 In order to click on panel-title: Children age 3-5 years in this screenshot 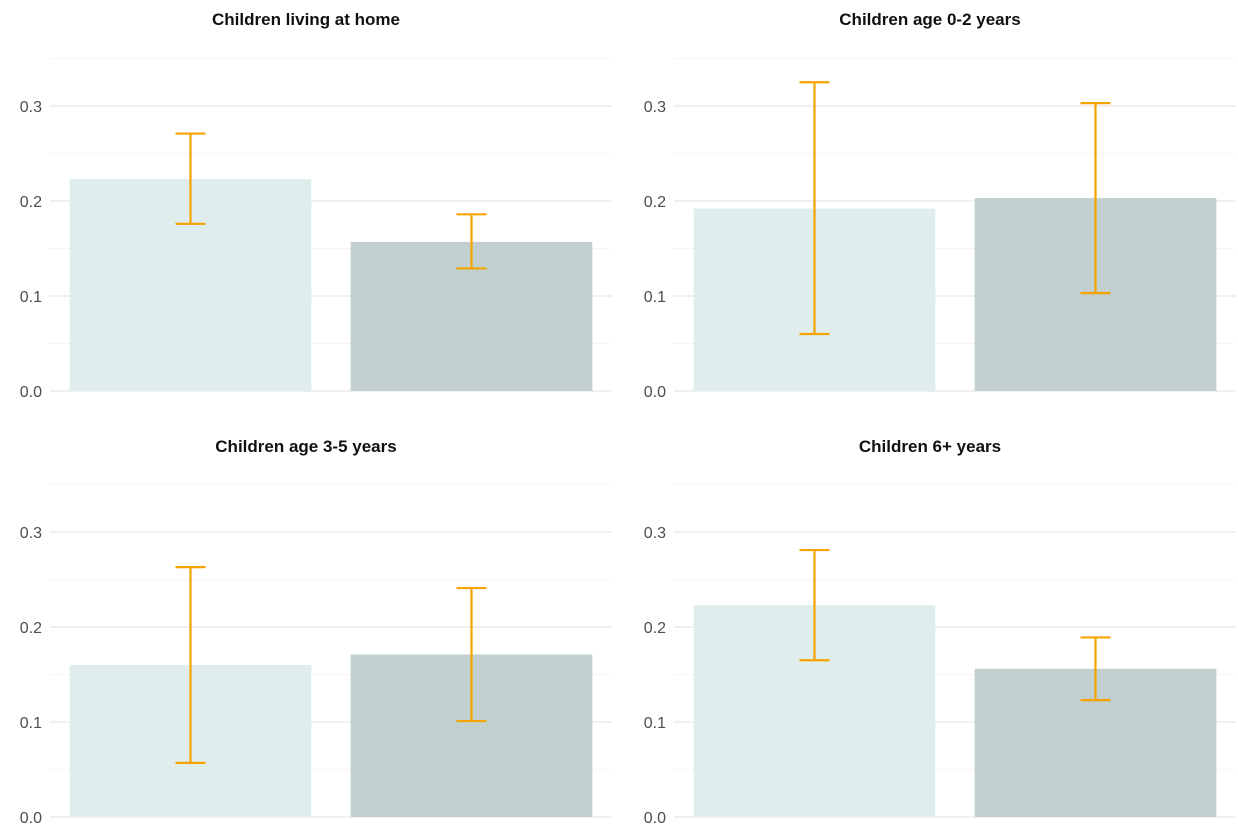, I will do `click(305, 446)`.